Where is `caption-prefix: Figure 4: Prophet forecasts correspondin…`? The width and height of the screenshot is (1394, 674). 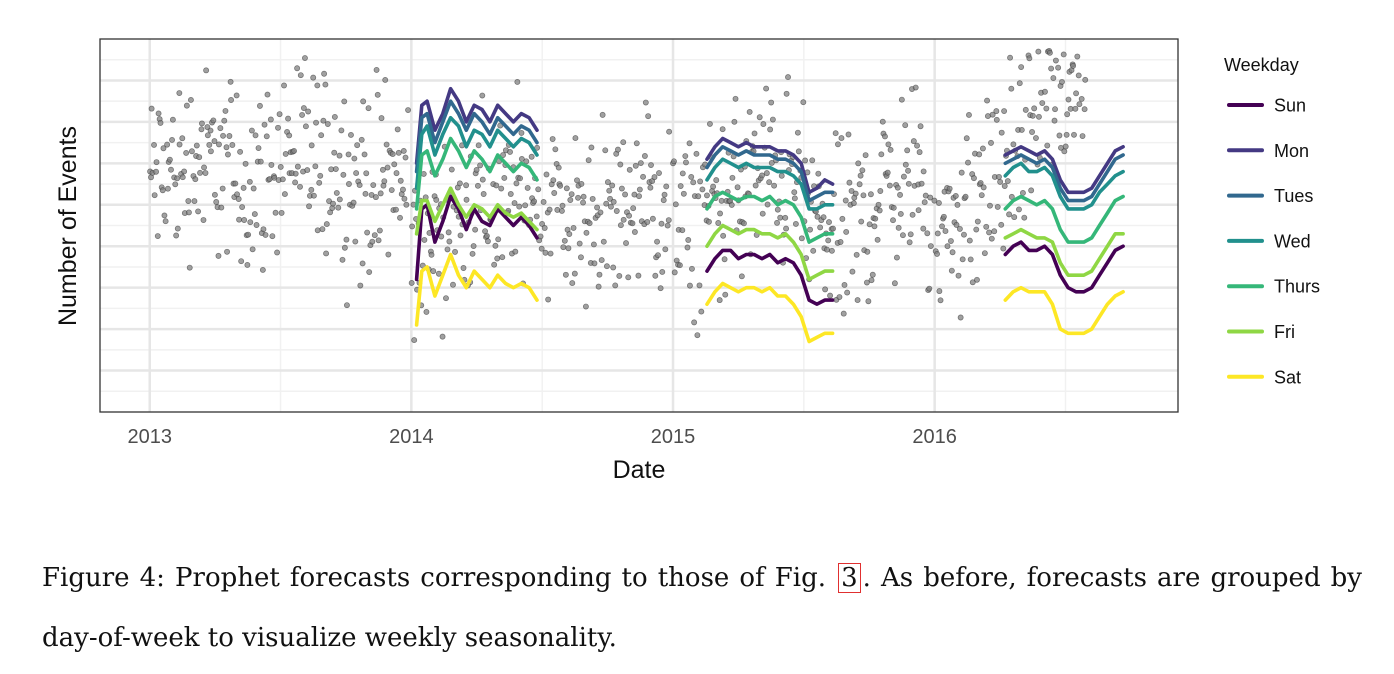
caption-prefix: Figure 4: Prophet forecasts correspondin… is located at coordinates (434, 578).